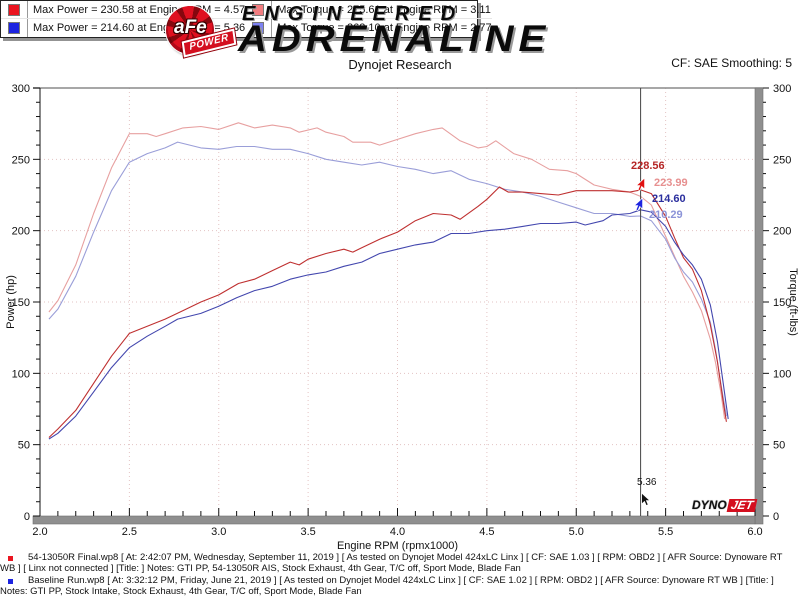 The image size is (800, 600). Describe the element at coordinates (10, 581) in the screenshot. I see `run-marker-blue-icon` at that location.